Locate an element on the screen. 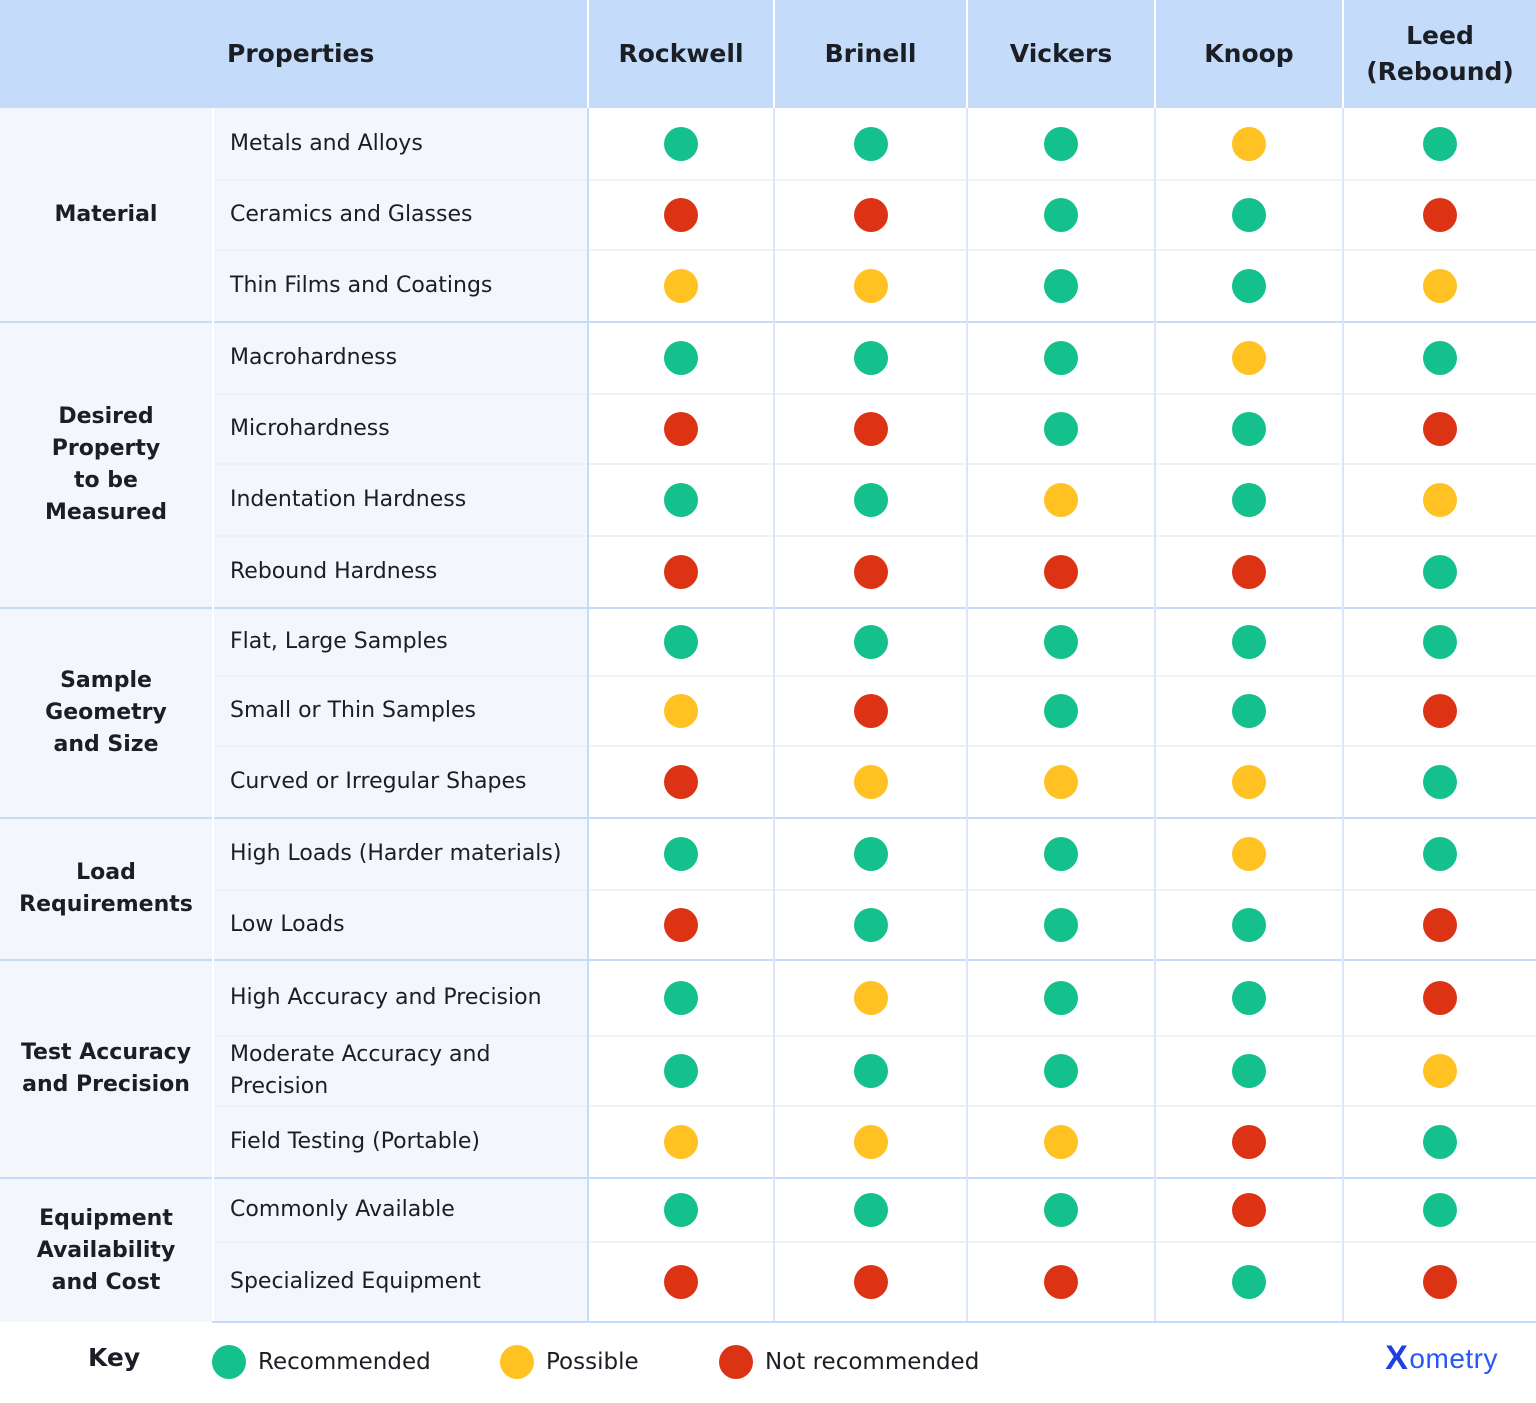 The width and height of the screenshot is (1536, 1403). group-label: Test Accuracy and Precision is located at coordinates (106, 1068).